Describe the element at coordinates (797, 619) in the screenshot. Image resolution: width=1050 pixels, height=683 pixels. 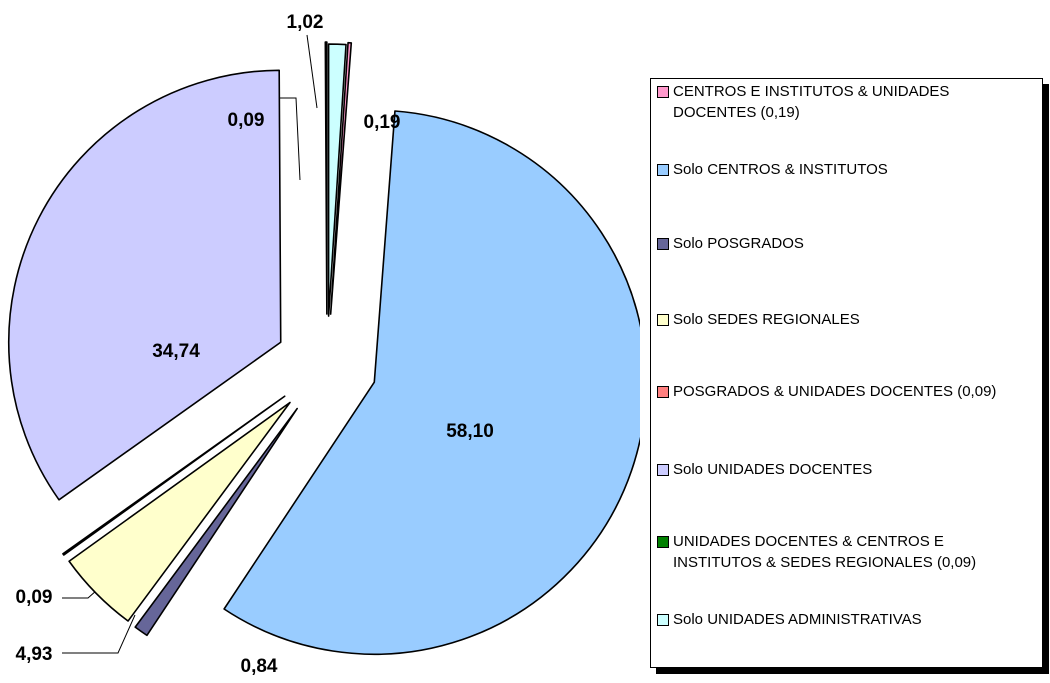
I see `legend-label: Solo UNIDADES ADMINISTRATIVAS` at that location.